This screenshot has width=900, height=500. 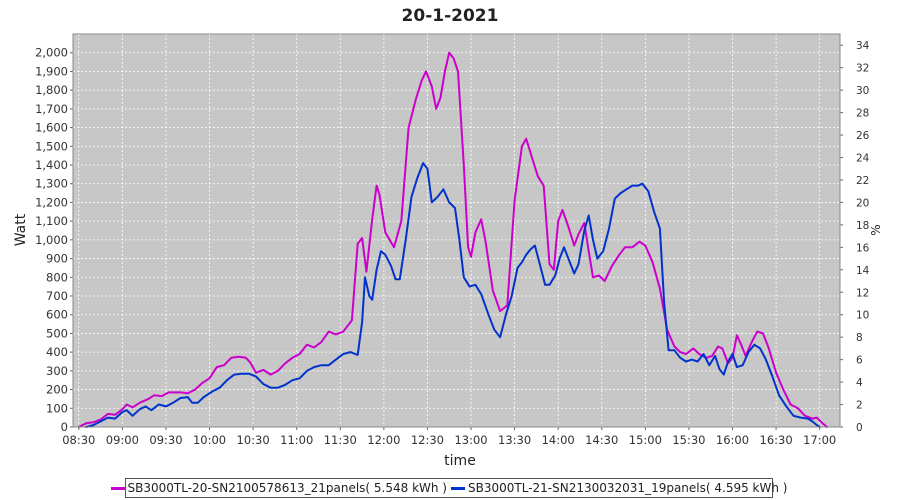 I want to click on y2-tick-label: 30, so click(x=862, y=91).